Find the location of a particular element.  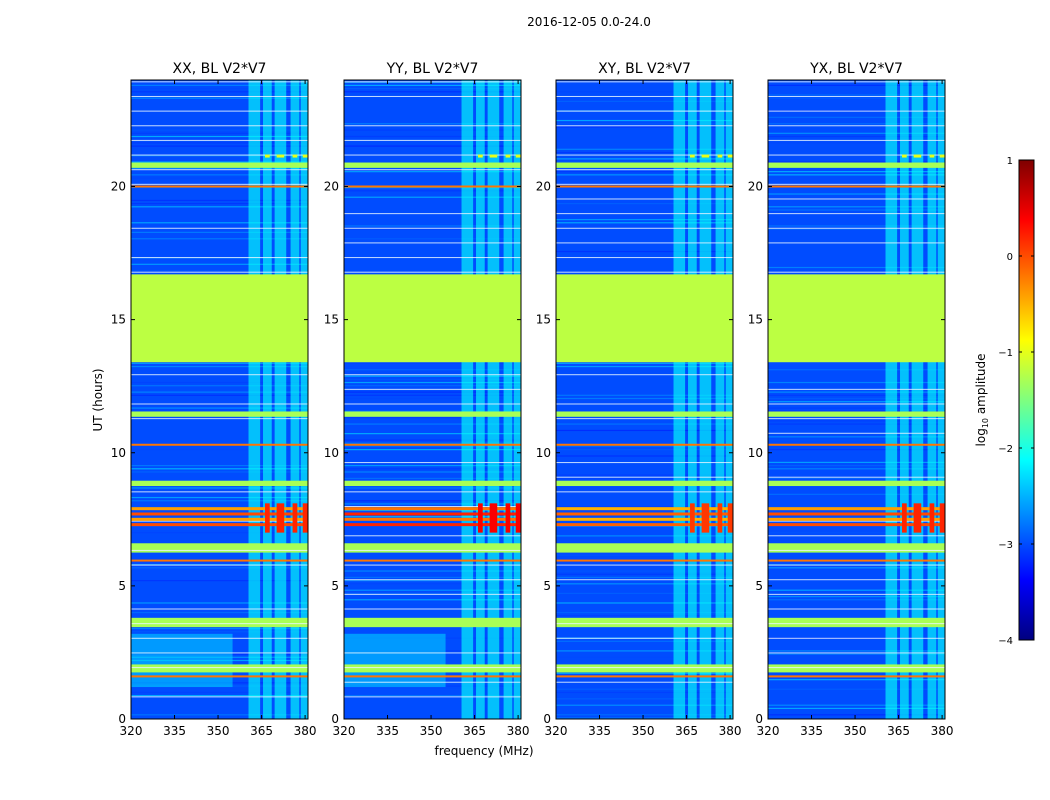

ripple-region is located at coordinates (395, 660).